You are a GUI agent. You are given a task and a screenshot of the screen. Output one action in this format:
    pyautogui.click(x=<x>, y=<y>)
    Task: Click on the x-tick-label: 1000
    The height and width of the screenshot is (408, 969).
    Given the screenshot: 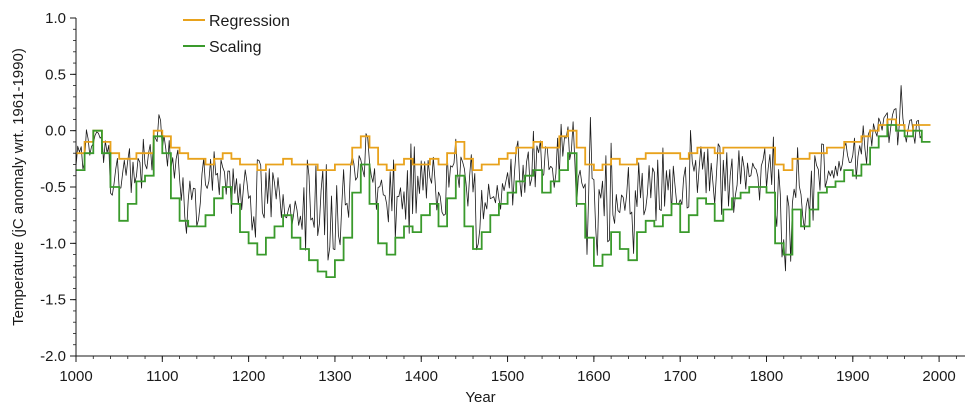 What is the action you would take?
    pyautogui.click(x=75, y=376)
    